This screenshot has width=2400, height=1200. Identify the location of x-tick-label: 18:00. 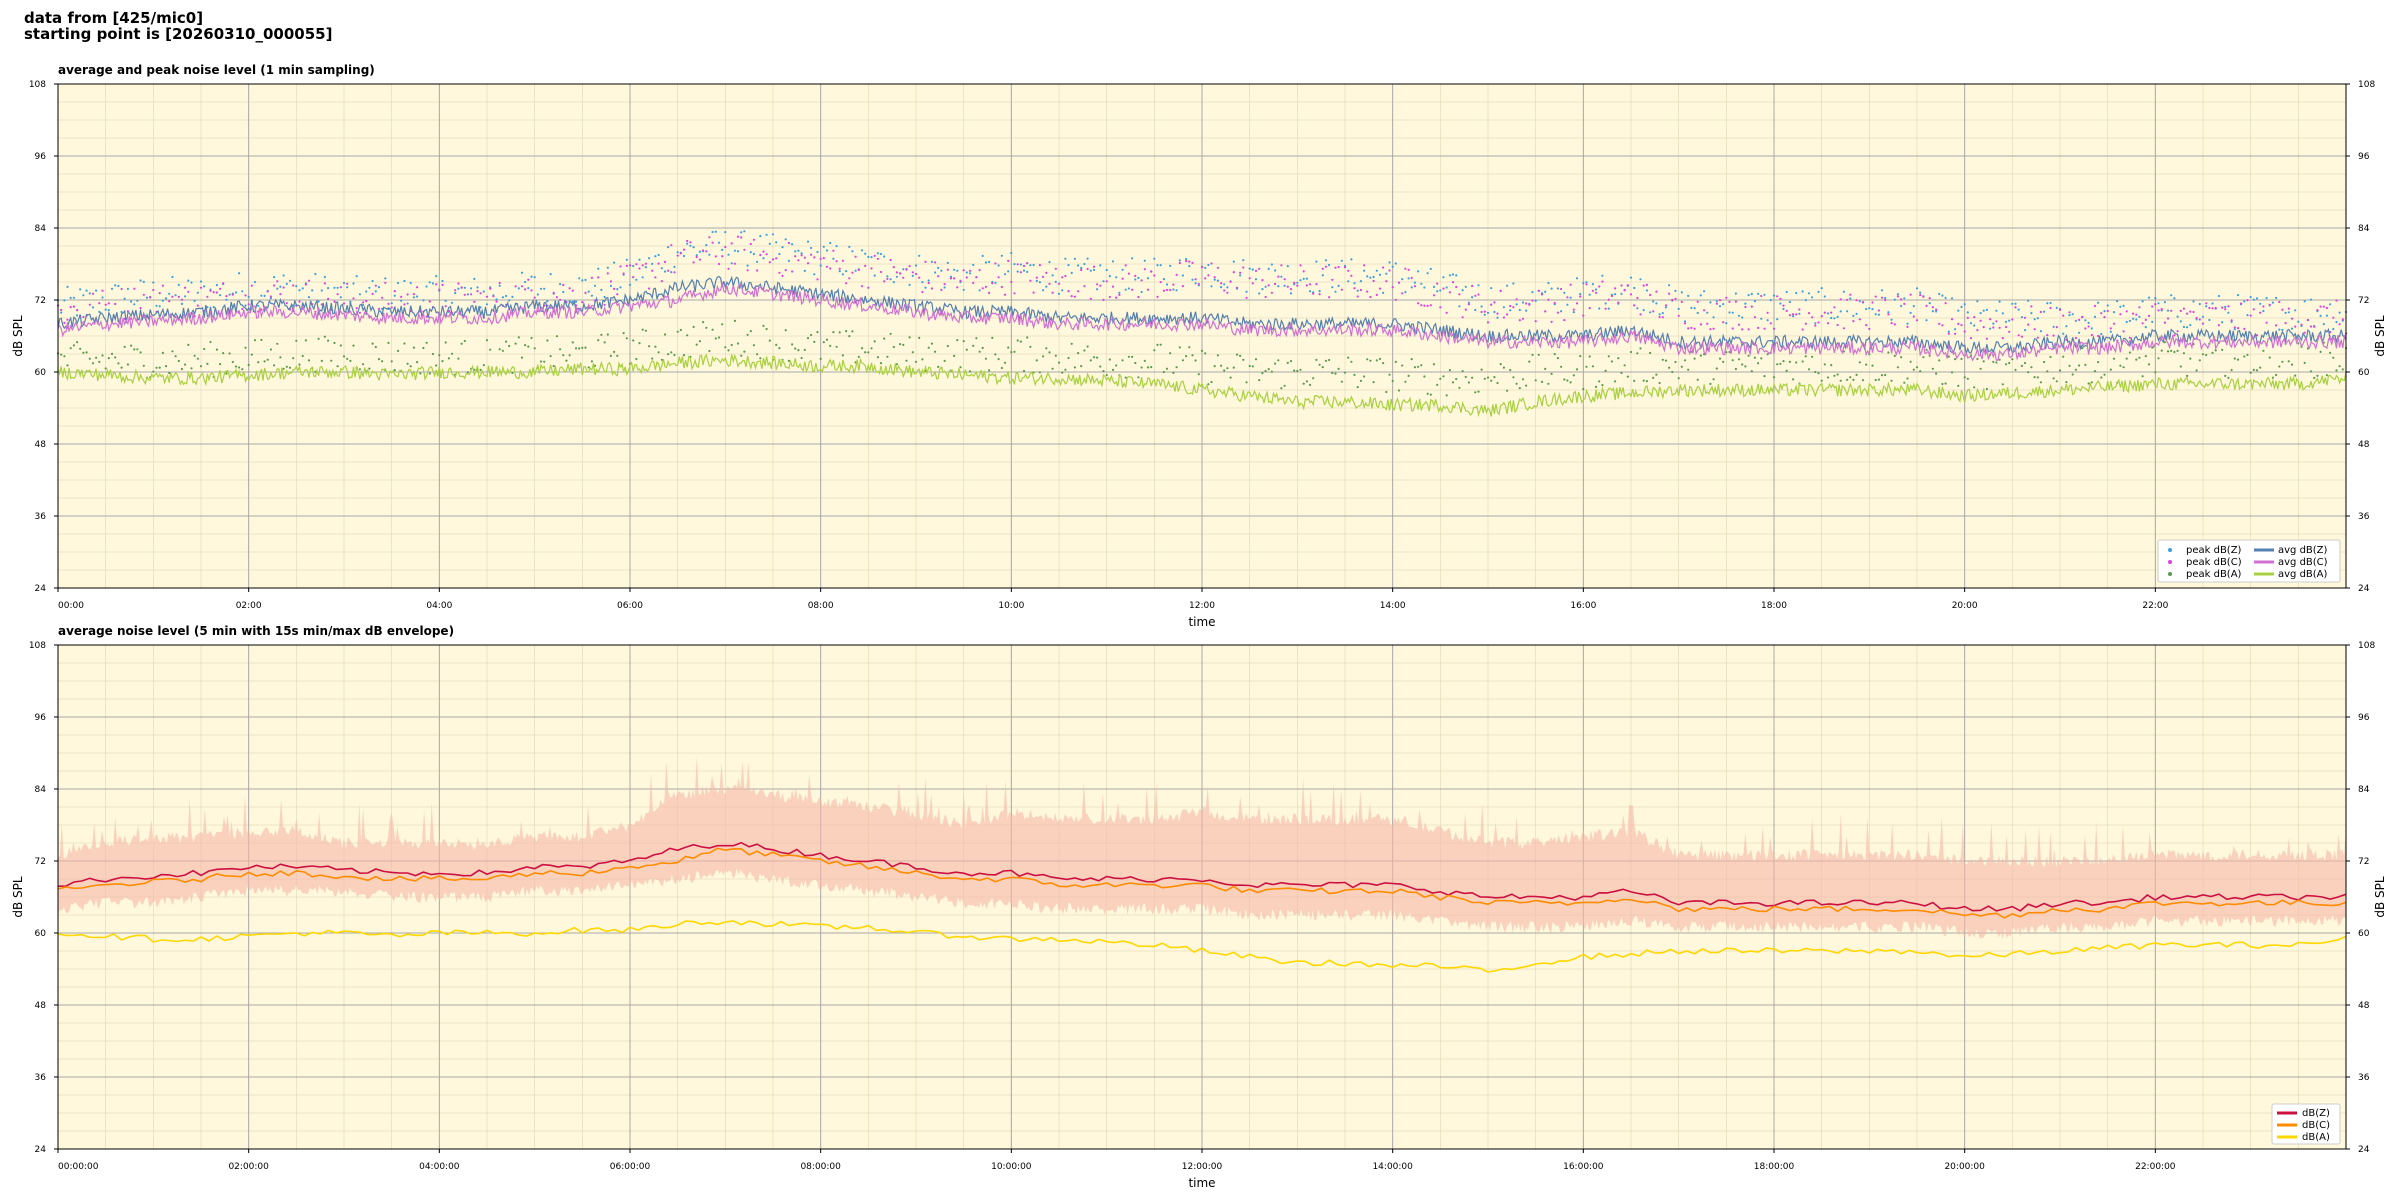
(1774, 606).